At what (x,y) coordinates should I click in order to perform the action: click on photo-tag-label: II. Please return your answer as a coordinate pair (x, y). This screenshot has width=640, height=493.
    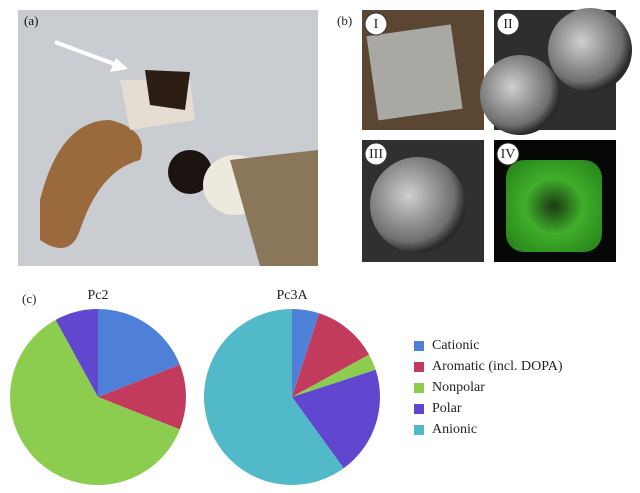
    Looking at the image, I should click on (508, 24).